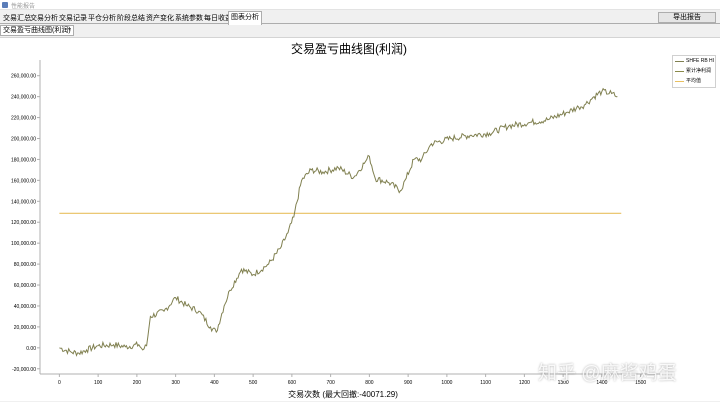 The height and width of the screenshot is (402, 720). What do you see at coordinates (25, 286) in the screenshot?
I see `y-tick-label: 60,000.00` at bounding box center [25, 286].